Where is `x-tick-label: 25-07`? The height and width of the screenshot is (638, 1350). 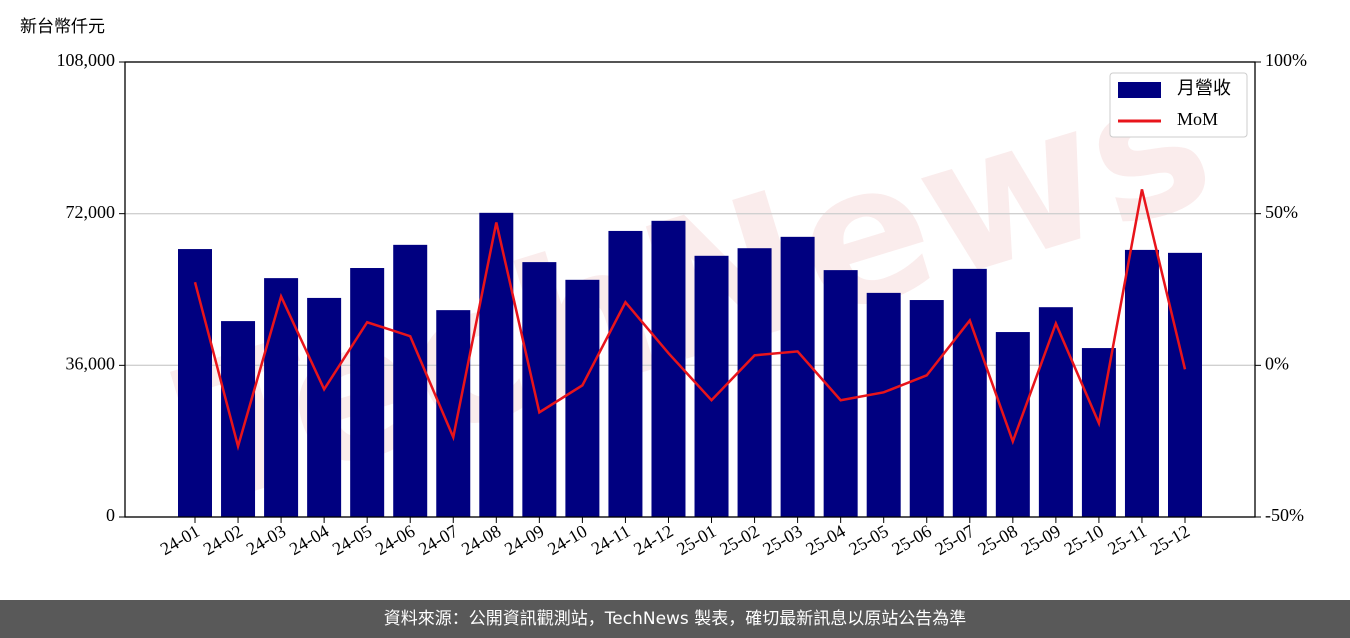
x-tick-label: 25-07 is located at coordinates (954, 540).